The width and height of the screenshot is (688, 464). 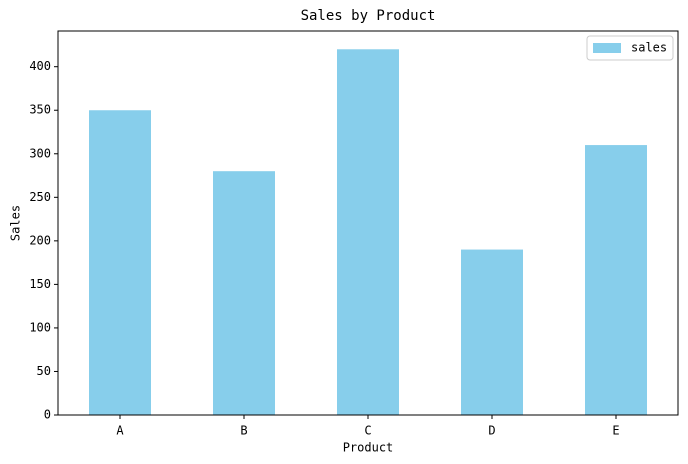 What do you see at coordinates (40, 66) in the screenshot?
I see `y-tick-label: 400` at bounding box center [40, 66].